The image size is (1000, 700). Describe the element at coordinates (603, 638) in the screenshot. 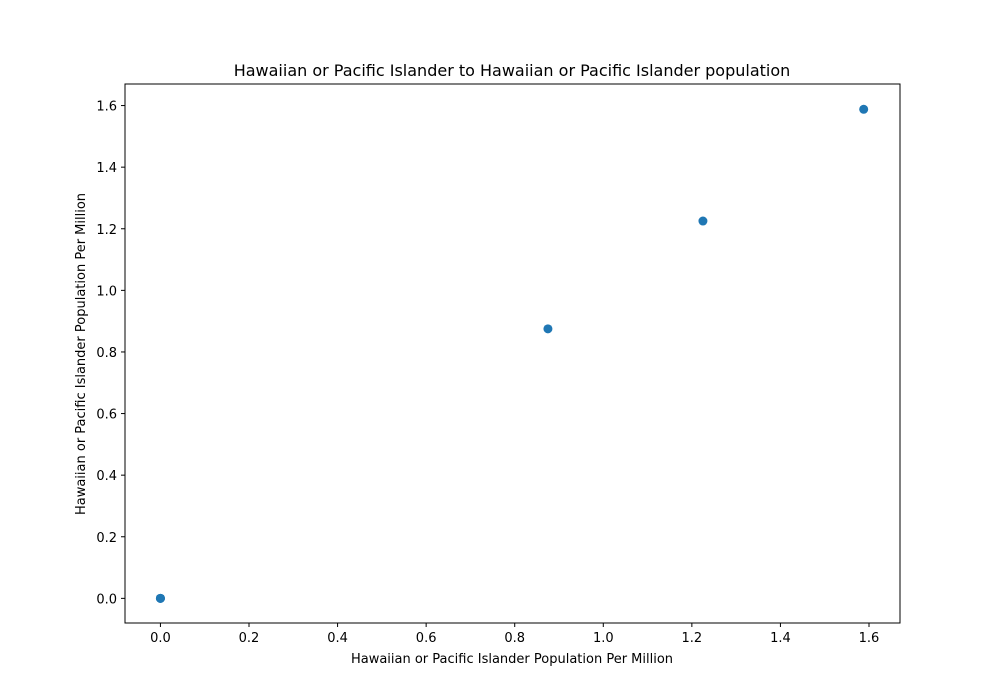

I see `x-tick-label: 1.0` at that location.